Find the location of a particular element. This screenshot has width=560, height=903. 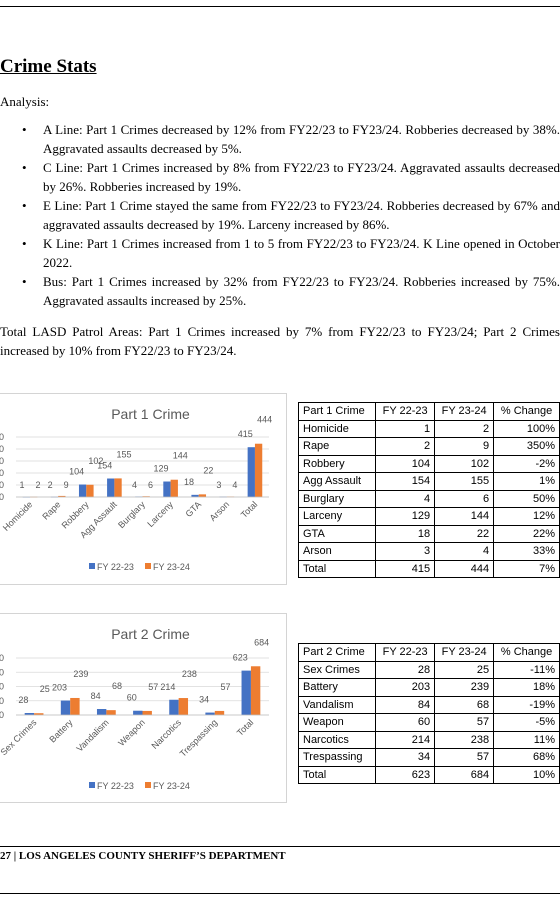

table-cell: Homicide is located at coordinates (337, 428).